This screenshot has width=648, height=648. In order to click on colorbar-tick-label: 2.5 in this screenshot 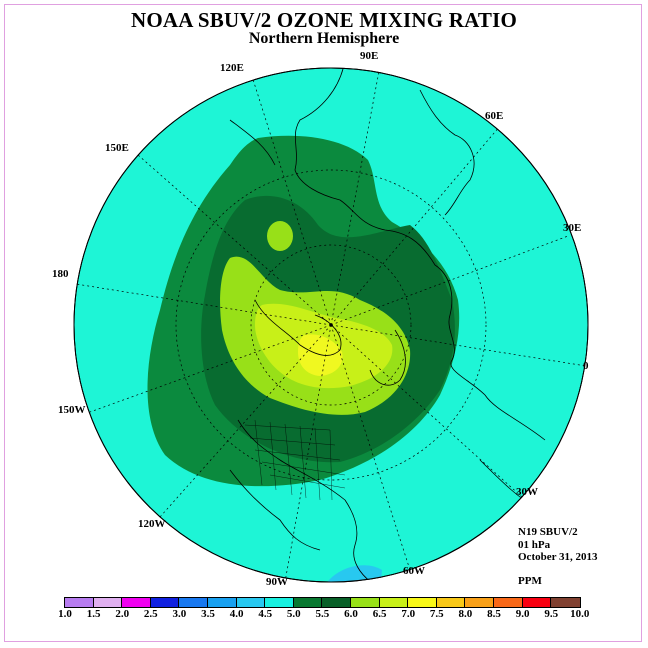, I will do `click(150, 614)`.